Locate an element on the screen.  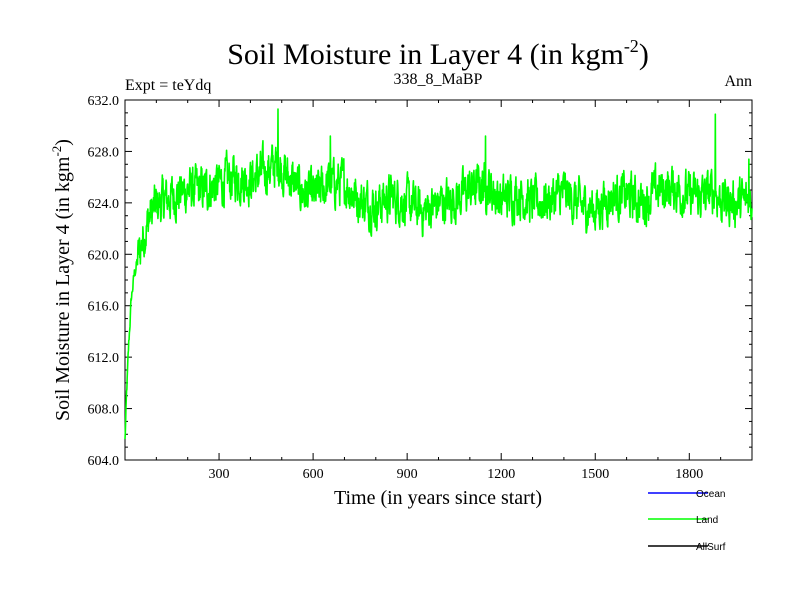
chart-title-main: Soil Moisture in Layer 4 (in kgm is located at coordinates (425, 54).